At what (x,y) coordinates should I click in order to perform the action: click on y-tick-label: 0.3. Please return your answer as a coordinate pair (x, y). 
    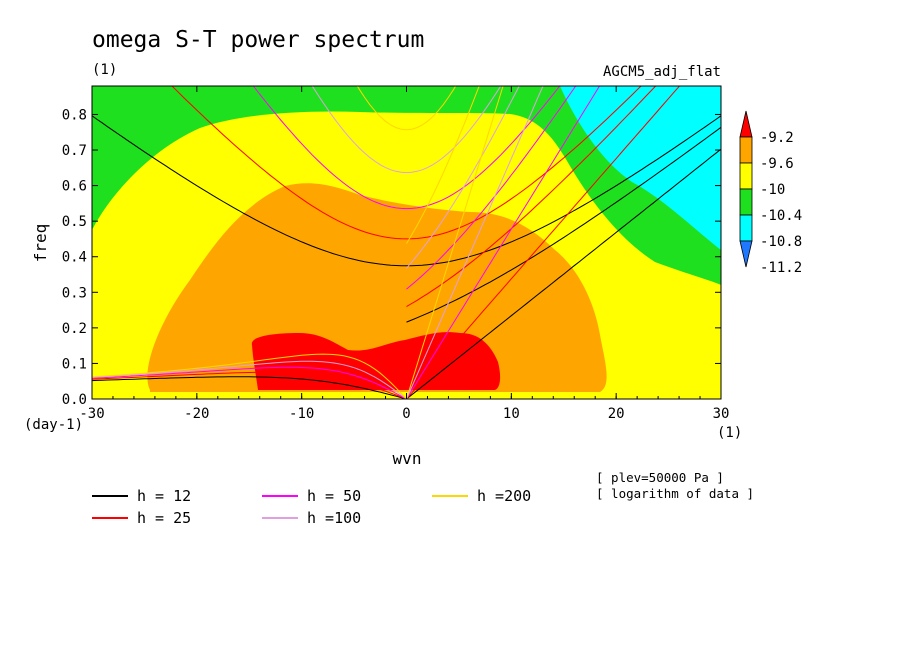
    Looking at the image, I should click on (74, 293).